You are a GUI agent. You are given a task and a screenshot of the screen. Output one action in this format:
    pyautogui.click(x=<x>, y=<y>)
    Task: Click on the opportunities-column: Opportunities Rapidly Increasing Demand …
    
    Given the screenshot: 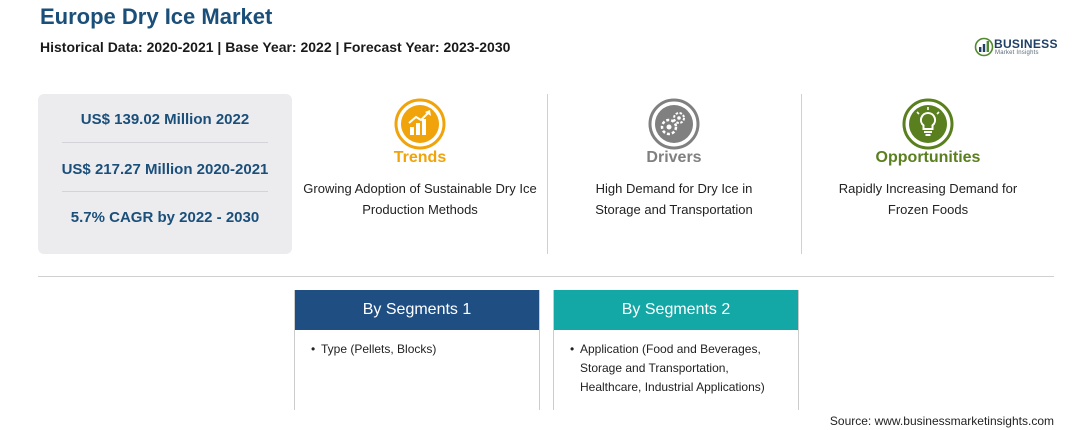 What is the action you would take?
    pyautogui.click(x=928, y=174)
    